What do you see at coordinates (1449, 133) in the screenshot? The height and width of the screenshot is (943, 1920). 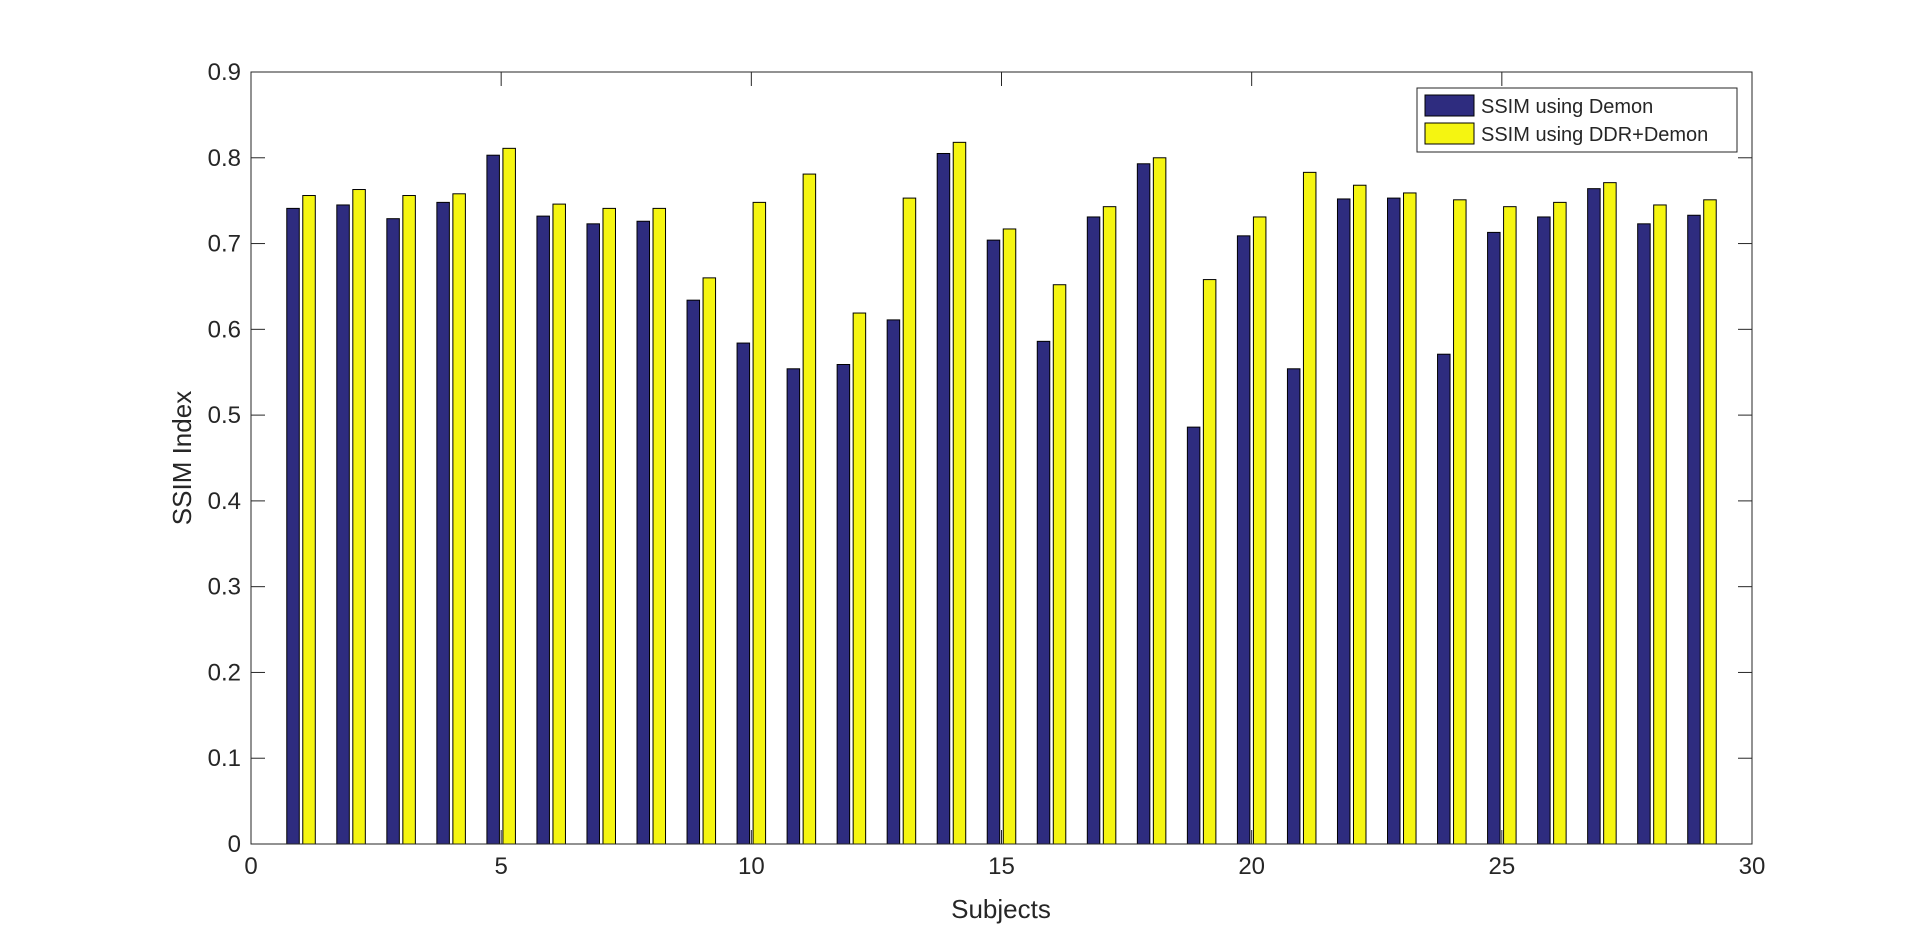 I see `legend-swatch-ddr-demon` at bounding box center [1449, 133].